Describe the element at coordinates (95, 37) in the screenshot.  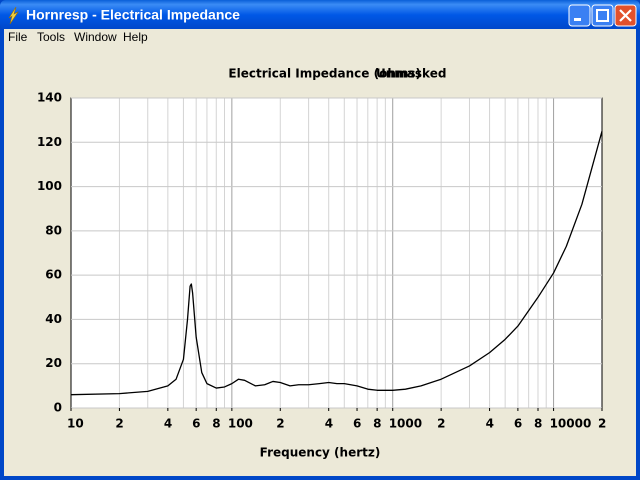
I see `menu-item: Window` at that location.